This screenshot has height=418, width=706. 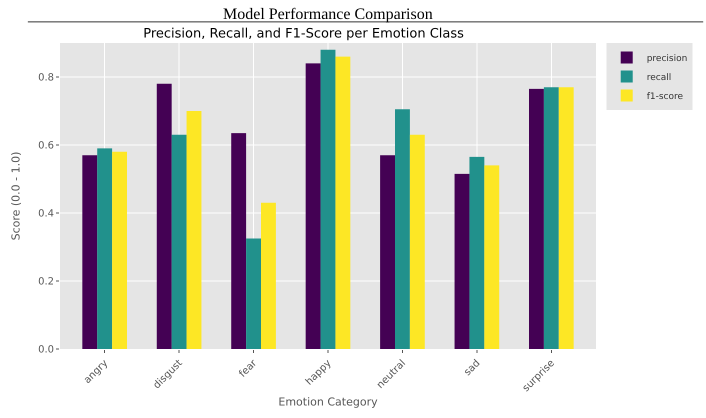 I want to click on y-tick-label: 0.2, so click(x=46, y=282).